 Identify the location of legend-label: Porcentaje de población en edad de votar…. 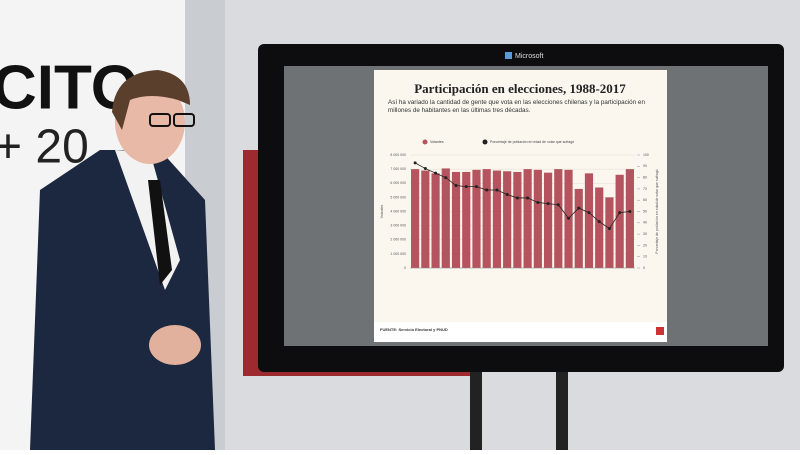
(532, 142).